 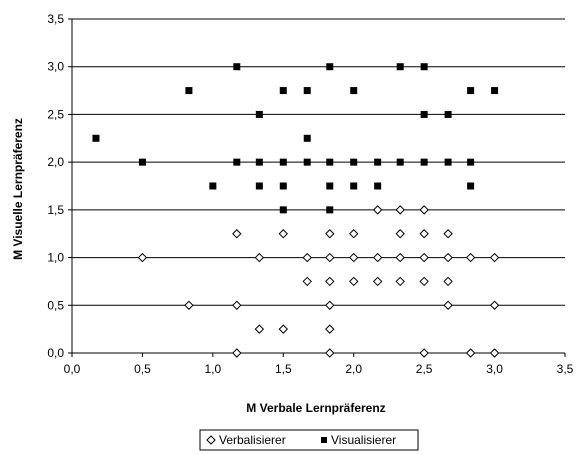 I want to click on legend: Verbalisierer Visualisierer, so click(x=309, y=440).